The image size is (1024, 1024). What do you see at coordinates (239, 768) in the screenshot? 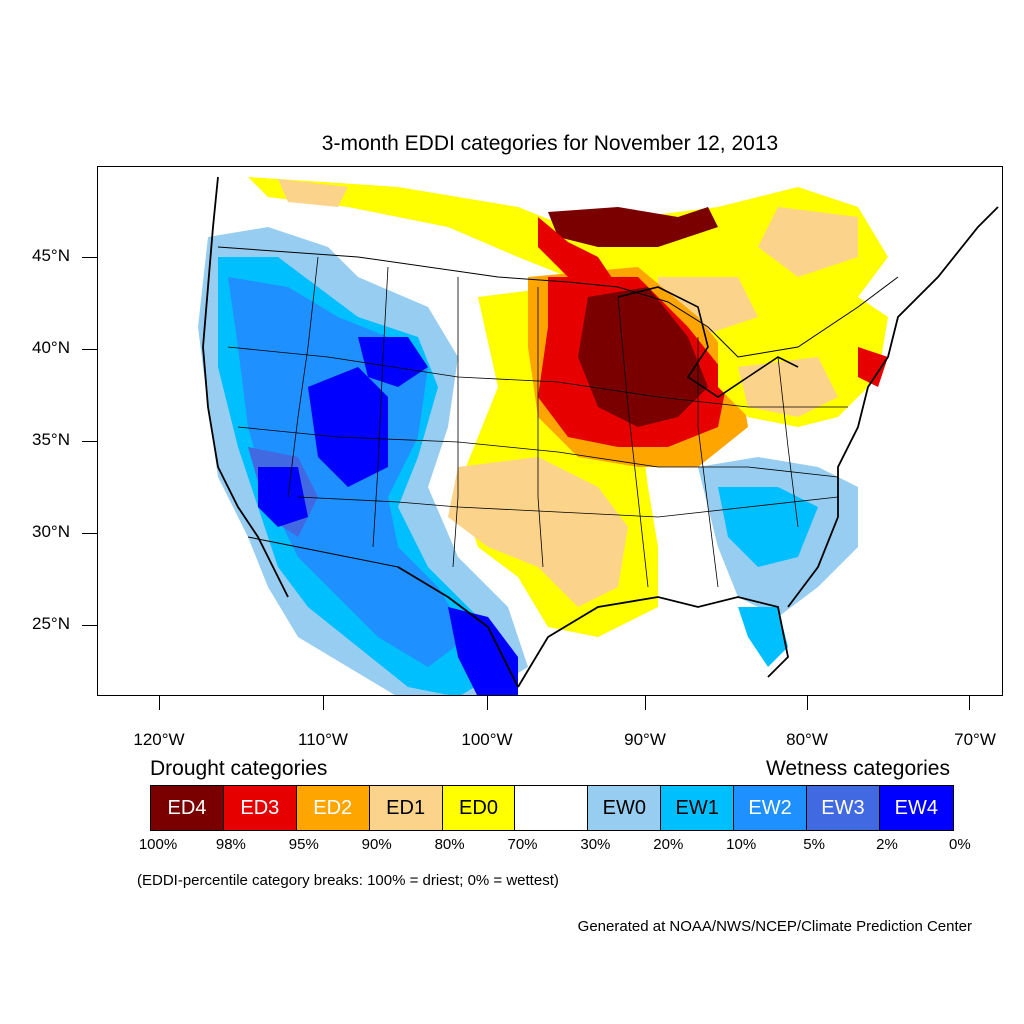
I see `drought-heading: Drought categories` at bounding box center [239, 768].